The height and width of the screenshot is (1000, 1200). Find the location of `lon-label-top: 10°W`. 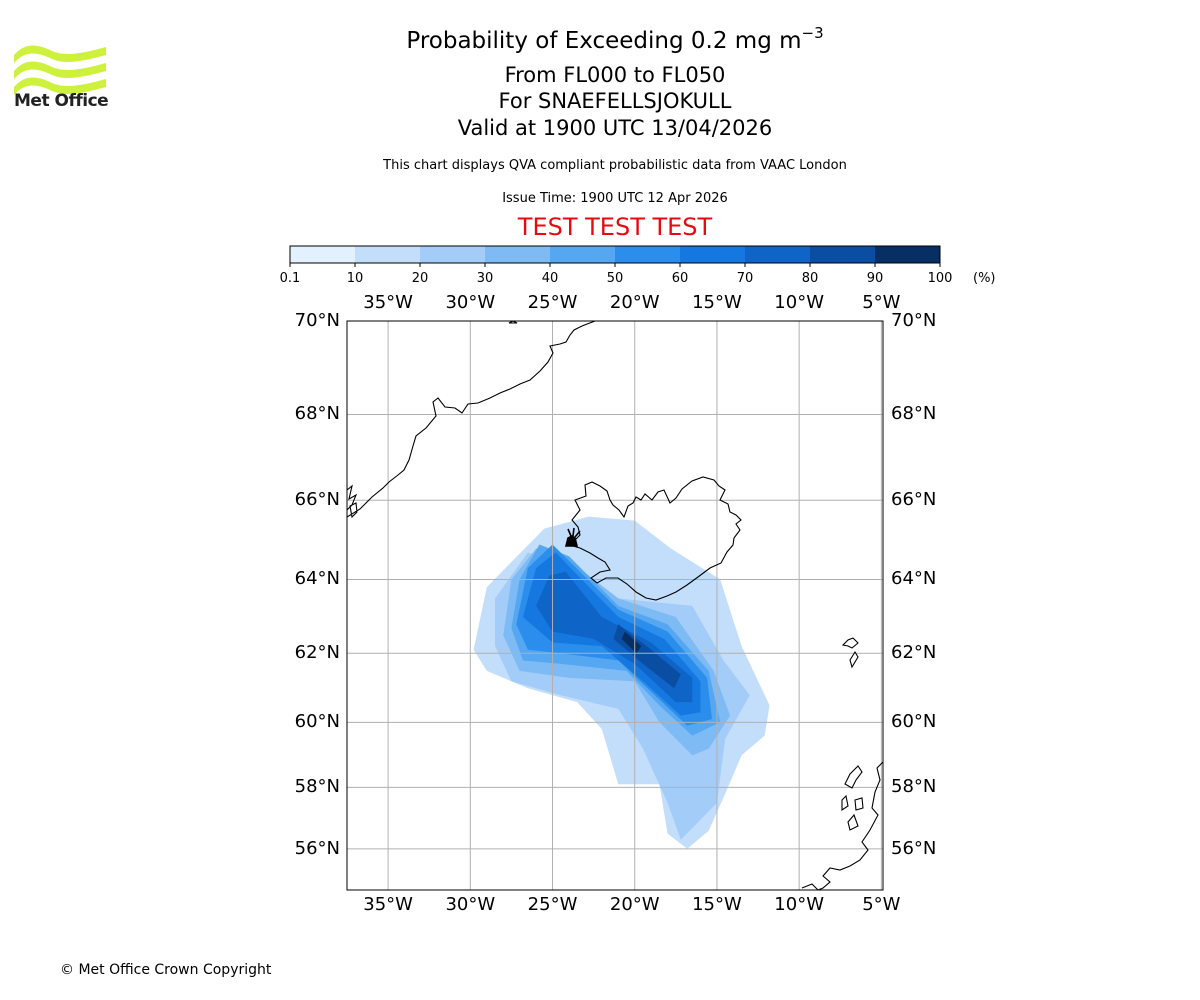

lon-label-top: 10°W is located at coordinates (799, 302).